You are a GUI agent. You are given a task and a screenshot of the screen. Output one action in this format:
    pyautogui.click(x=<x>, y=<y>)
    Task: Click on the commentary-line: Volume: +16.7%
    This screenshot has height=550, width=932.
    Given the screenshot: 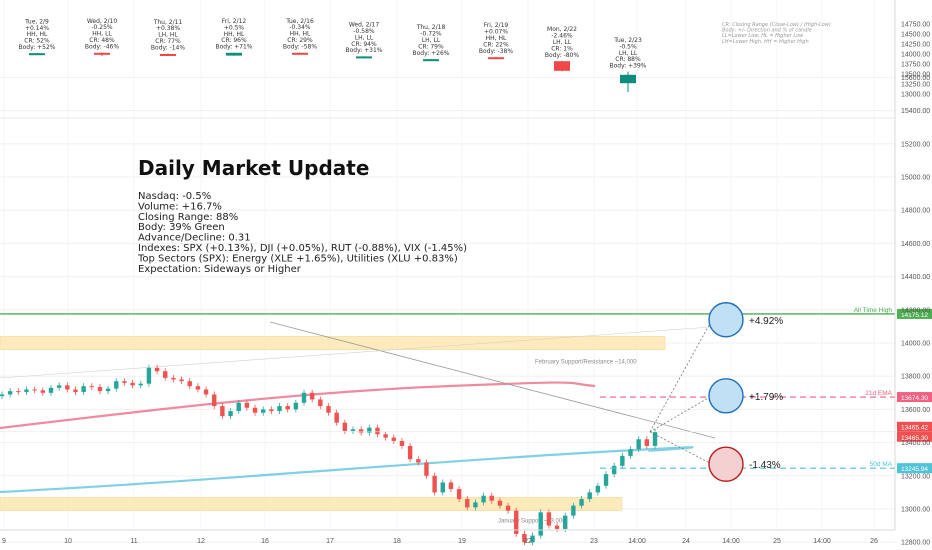 What is the action you would take?
    pyautogui.click(x=180, y=206)
    